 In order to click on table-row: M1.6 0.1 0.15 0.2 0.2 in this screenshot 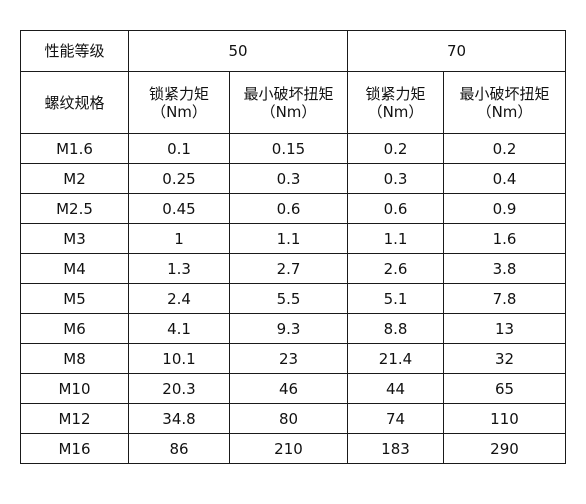, I will do `click(293, 148)`.